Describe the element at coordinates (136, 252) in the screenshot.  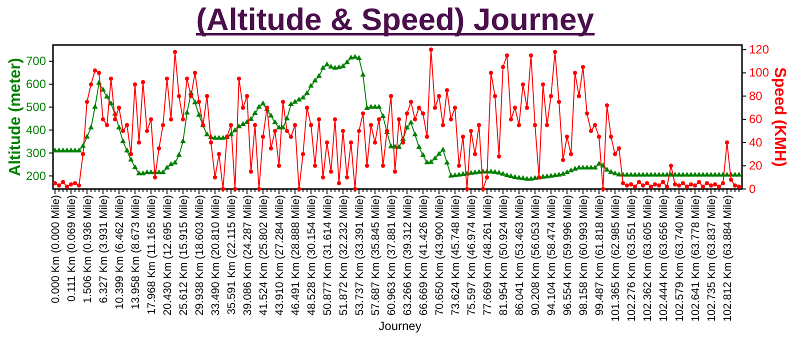
I see `x-tick-label: 13.958 Km (8.673 Mile)` at that location.